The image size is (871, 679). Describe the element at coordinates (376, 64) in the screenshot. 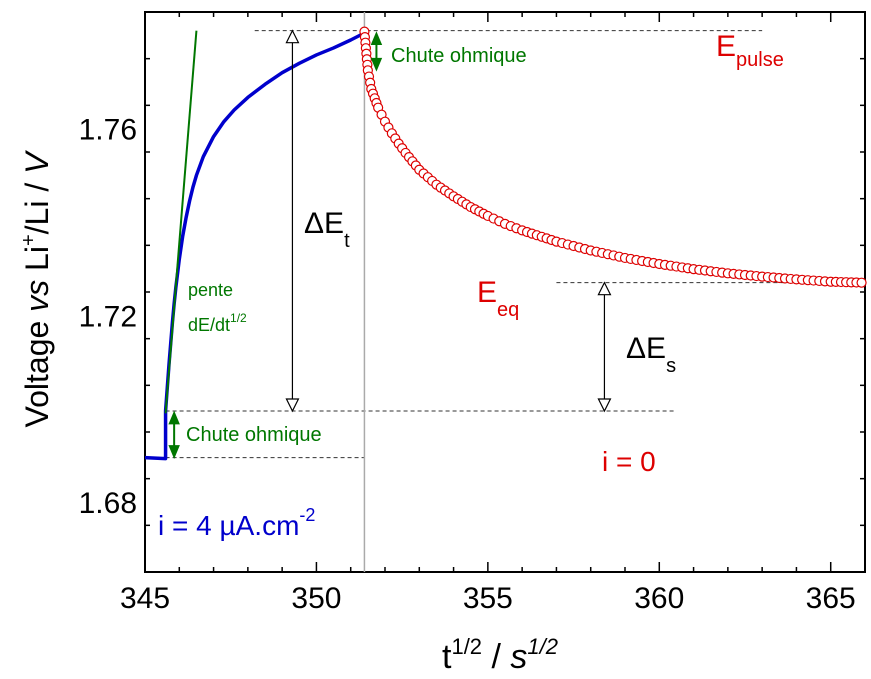

I see `arrow-chute-top-head-down` at that location.